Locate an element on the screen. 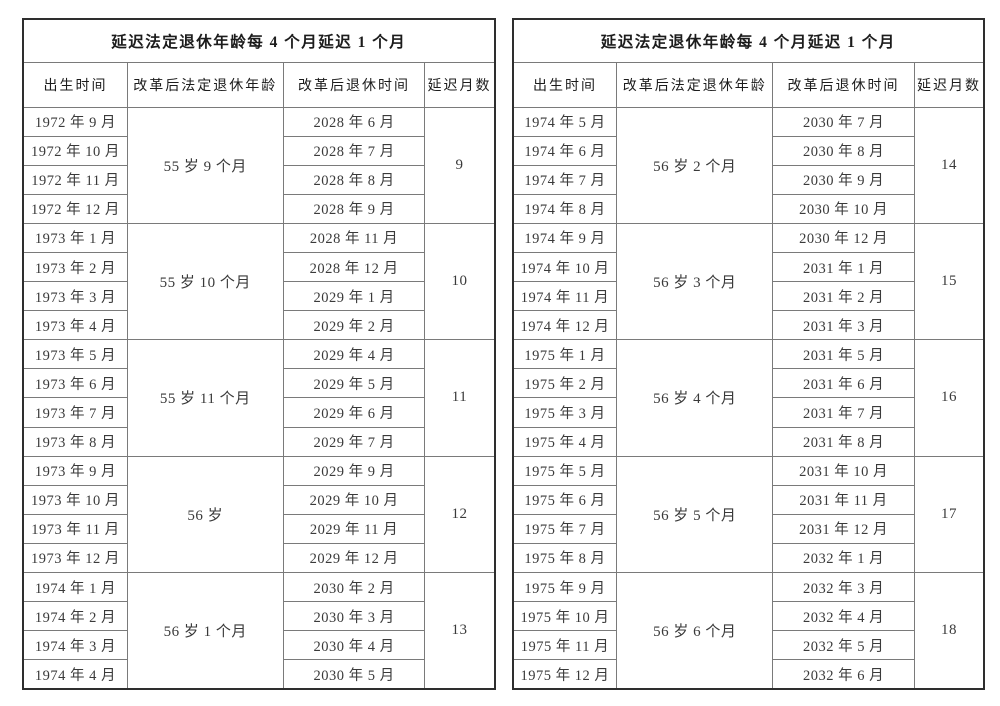  retirement-time-cell: 2031 年 10 月 is located at coordinates (843, 470).